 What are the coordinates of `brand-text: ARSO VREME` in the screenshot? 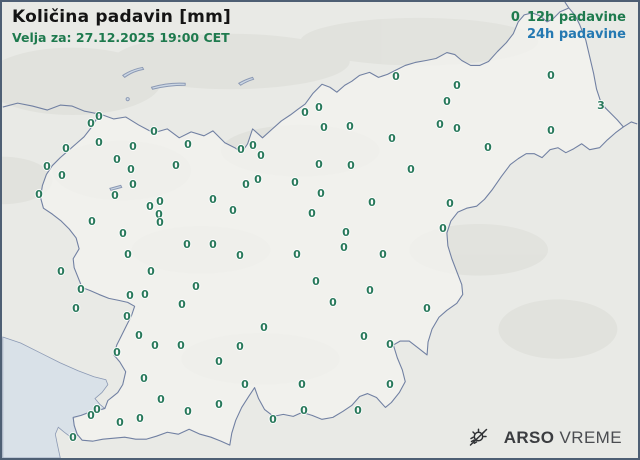 It's located at (563, 438).